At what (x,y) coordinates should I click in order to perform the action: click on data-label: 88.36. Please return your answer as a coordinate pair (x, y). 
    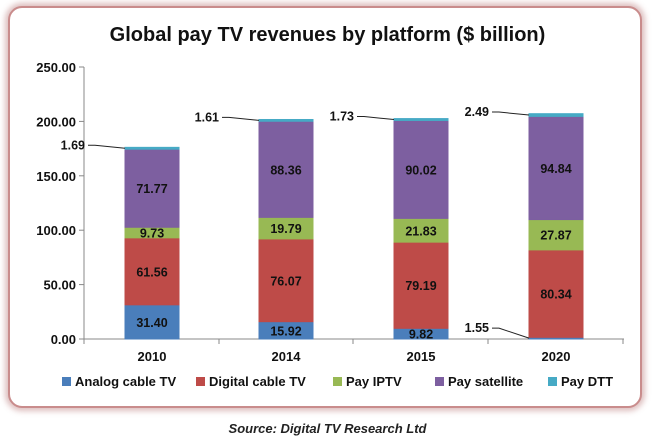
    Looking at the image, I should click on (285, 170).